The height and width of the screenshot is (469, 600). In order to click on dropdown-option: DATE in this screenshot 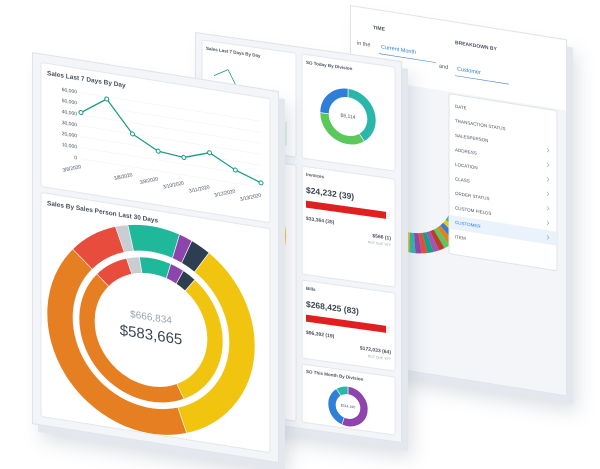, I will do `click(461, 107)`.